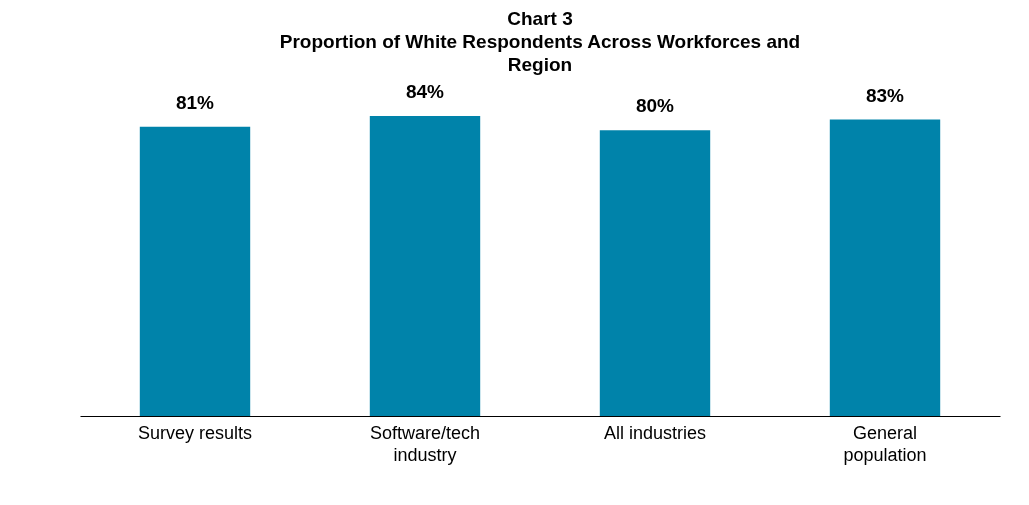 Image resolution: width=1029 pixels, height=505 pixels. I want to click on x-tick-label: Survey results, so click(195, 432).